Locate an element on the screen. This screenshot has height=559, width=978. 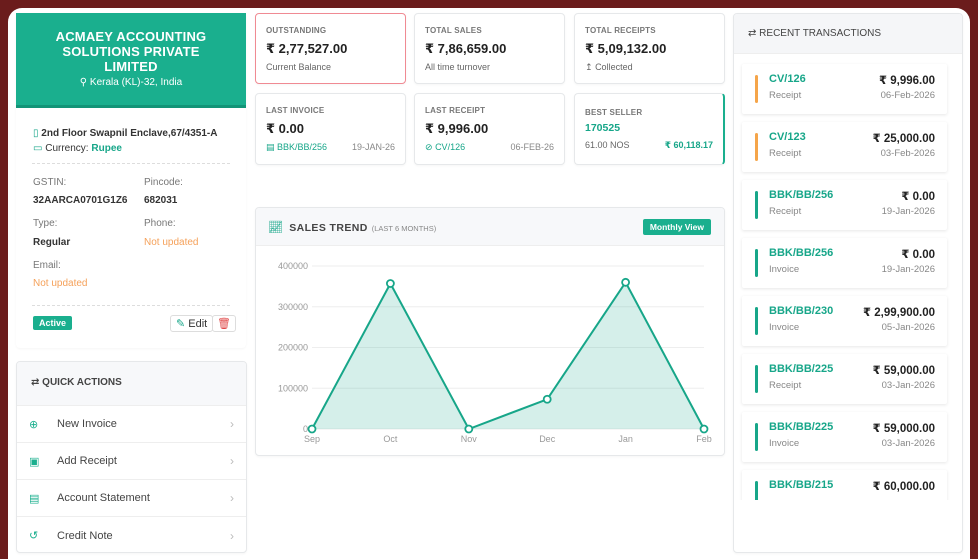
type-value: Regular is located at coordinates (52, 242).